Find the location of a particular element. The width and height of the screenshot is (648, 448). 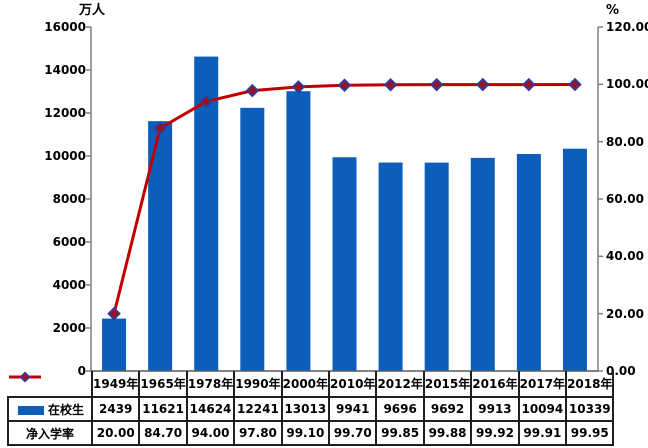

legend-cell-rate: 净入学率 is located at coordinates (50, 408).